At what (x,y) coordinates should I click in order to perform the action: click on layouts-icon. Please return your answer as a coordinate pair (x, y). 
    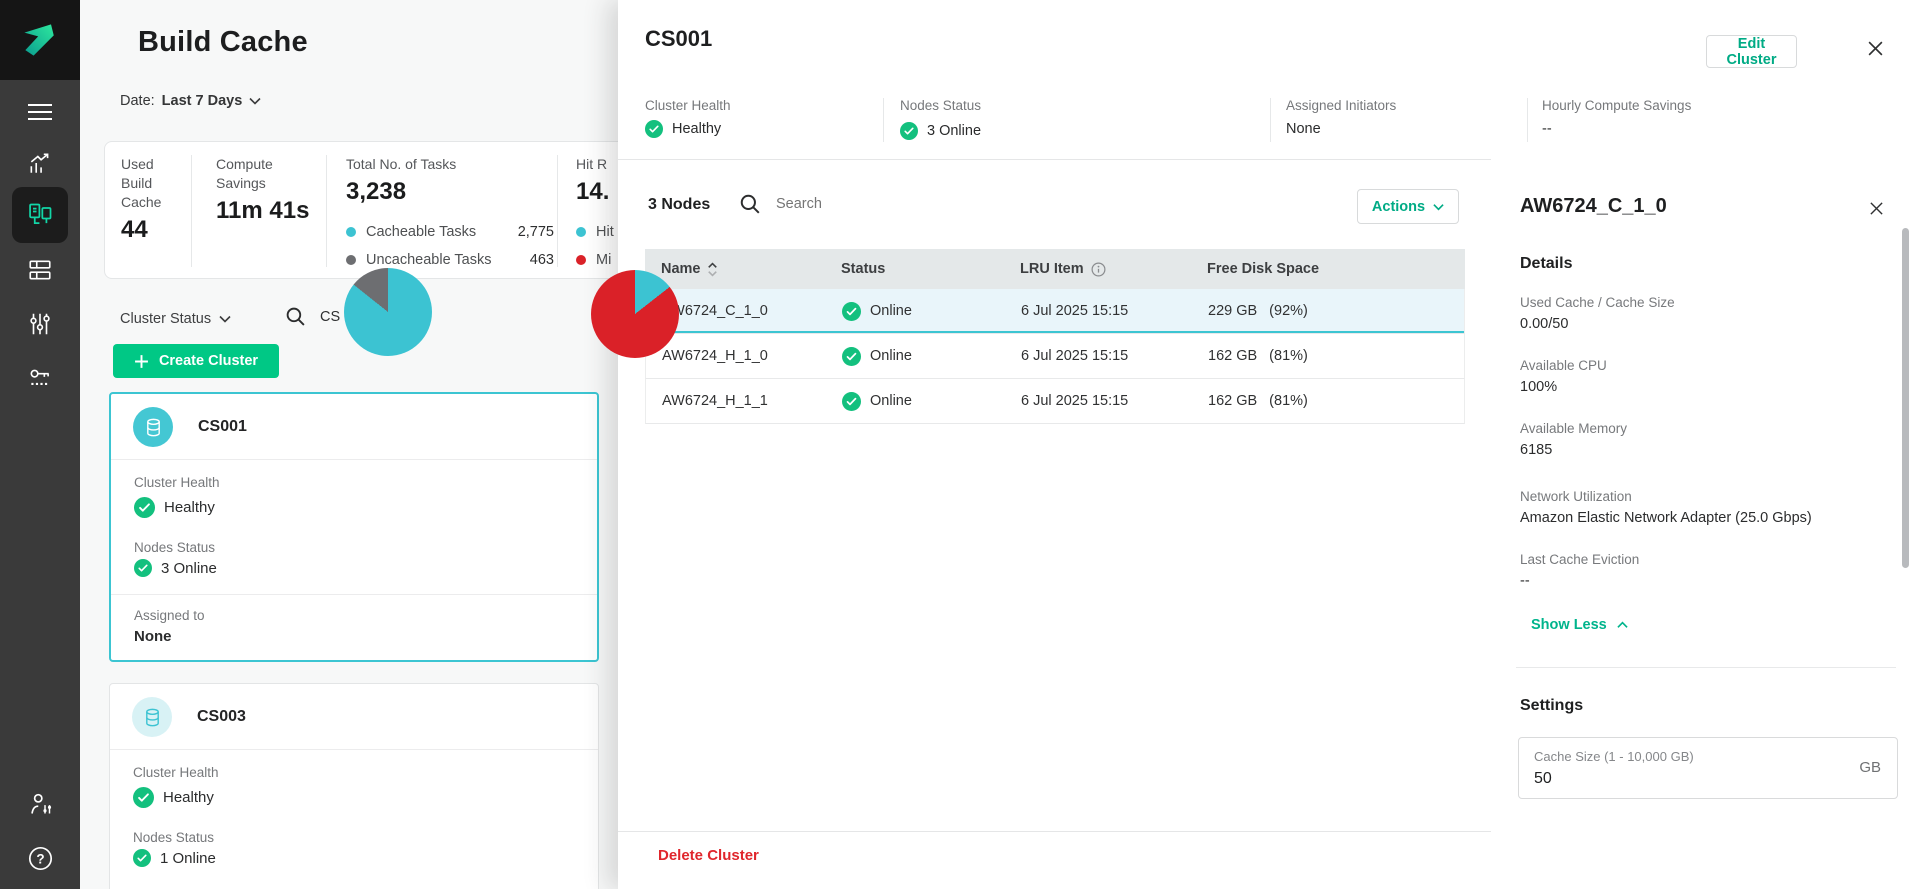
    Looking at the image, I should click on (40, 270).